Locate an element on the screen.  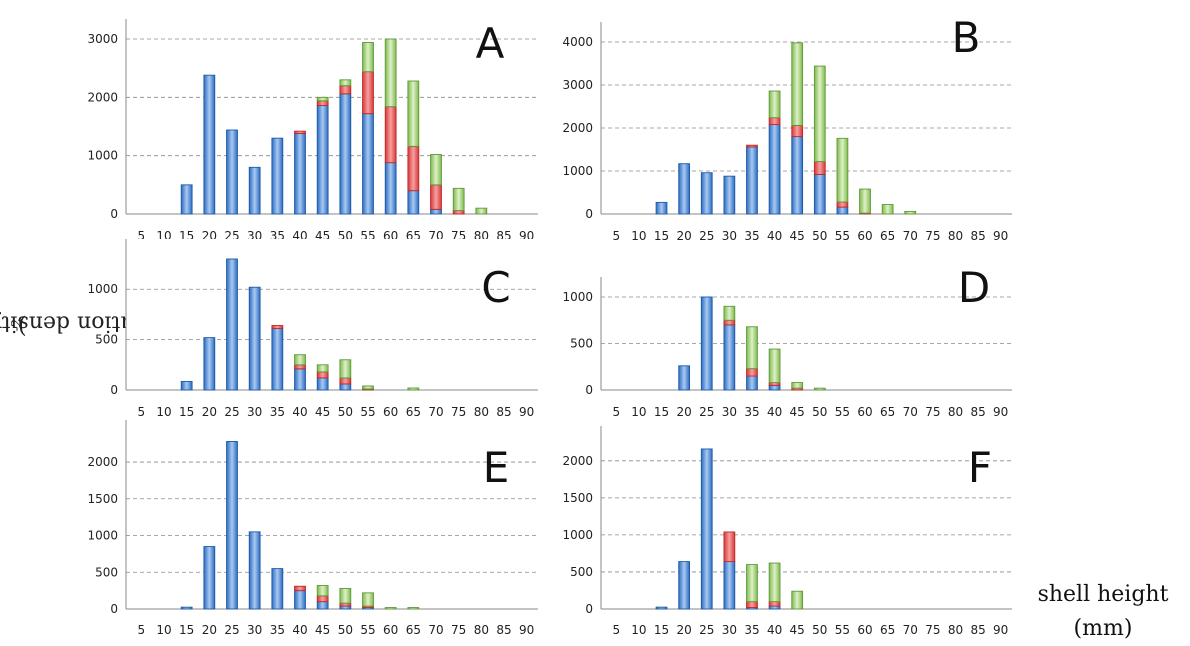
panel-e-ytick-label: 1000 is located at coordinates (102, 536).